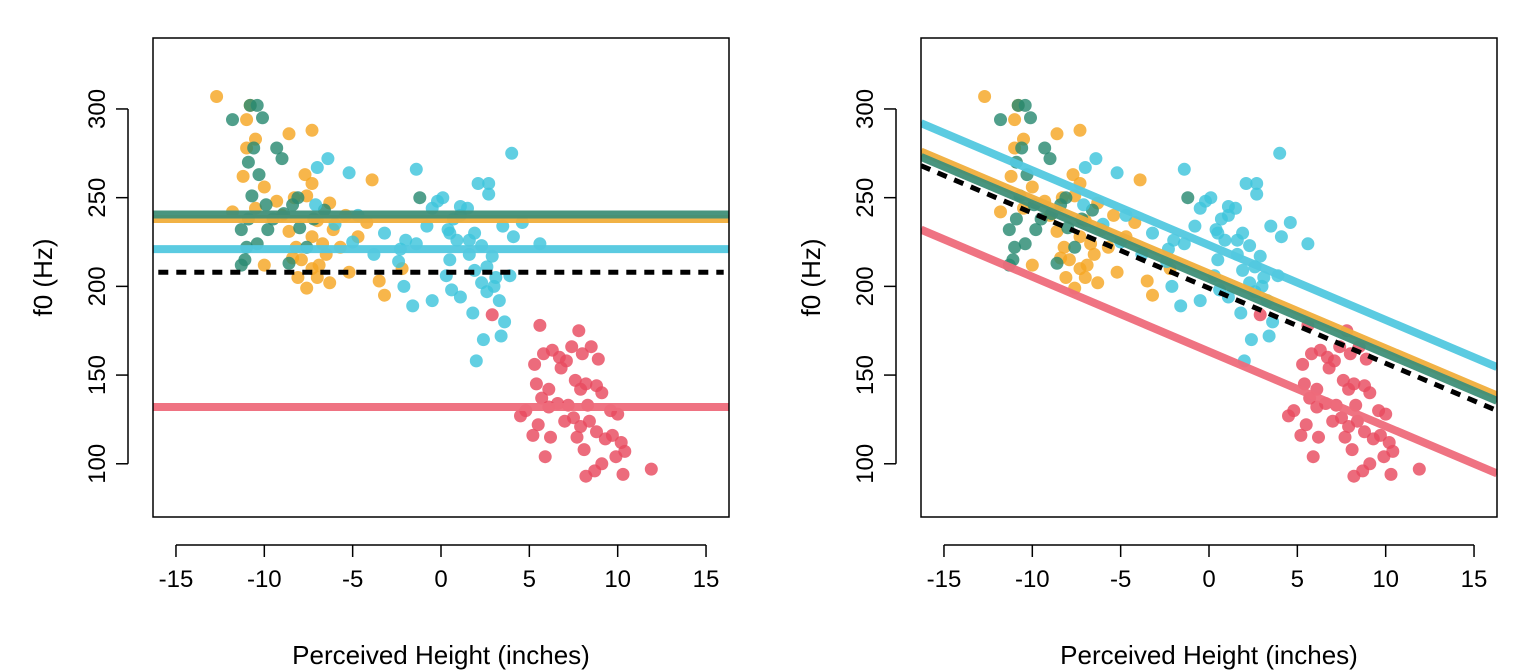 This screenshot has width=1536, height=672. What do you see at coordinates (97, 464) in the screenshot?
I see `y-tick-label: 100` at bounding box center [97, 464].